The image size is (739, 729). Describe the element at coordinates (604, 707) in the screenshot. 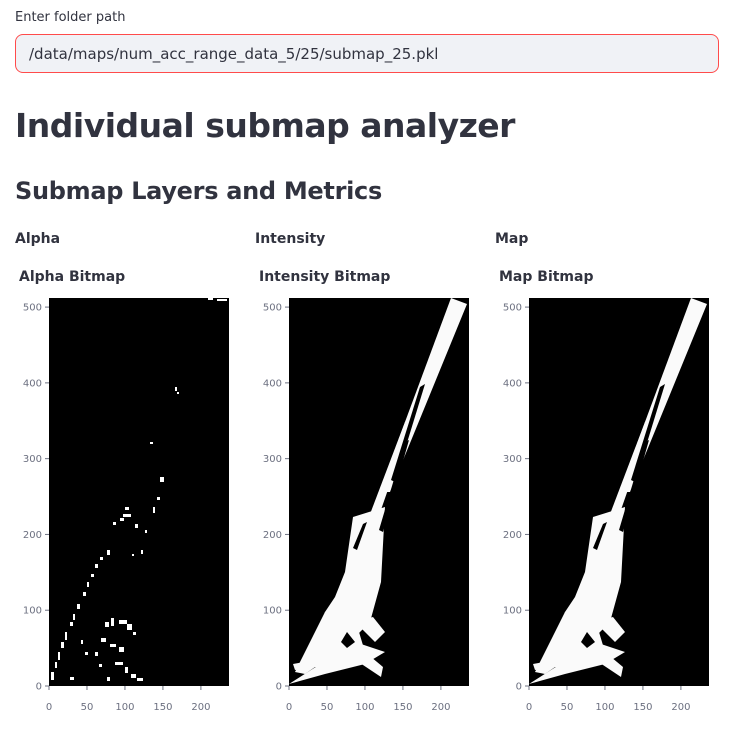

I see `map-x-tick-label: 100` at that location.